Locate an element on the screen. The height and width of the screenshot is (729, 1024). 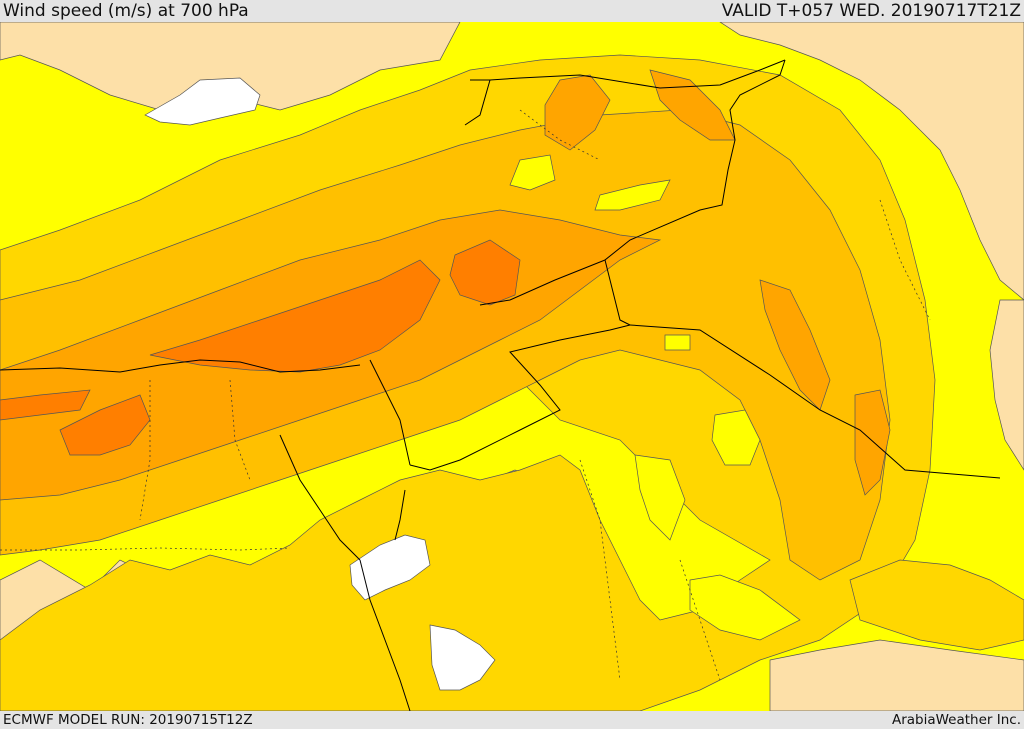
model-run: ECMWF MODEL RUN: 20190715T12Z is located at coordinates (128, 720).